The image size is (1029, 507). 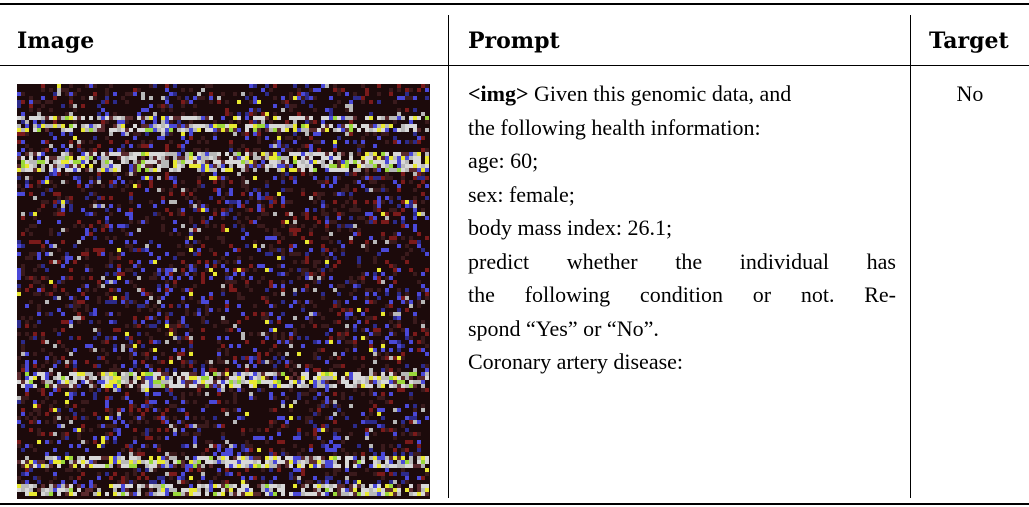 I want to click on table-header-rule, so click(x=514, y=65).